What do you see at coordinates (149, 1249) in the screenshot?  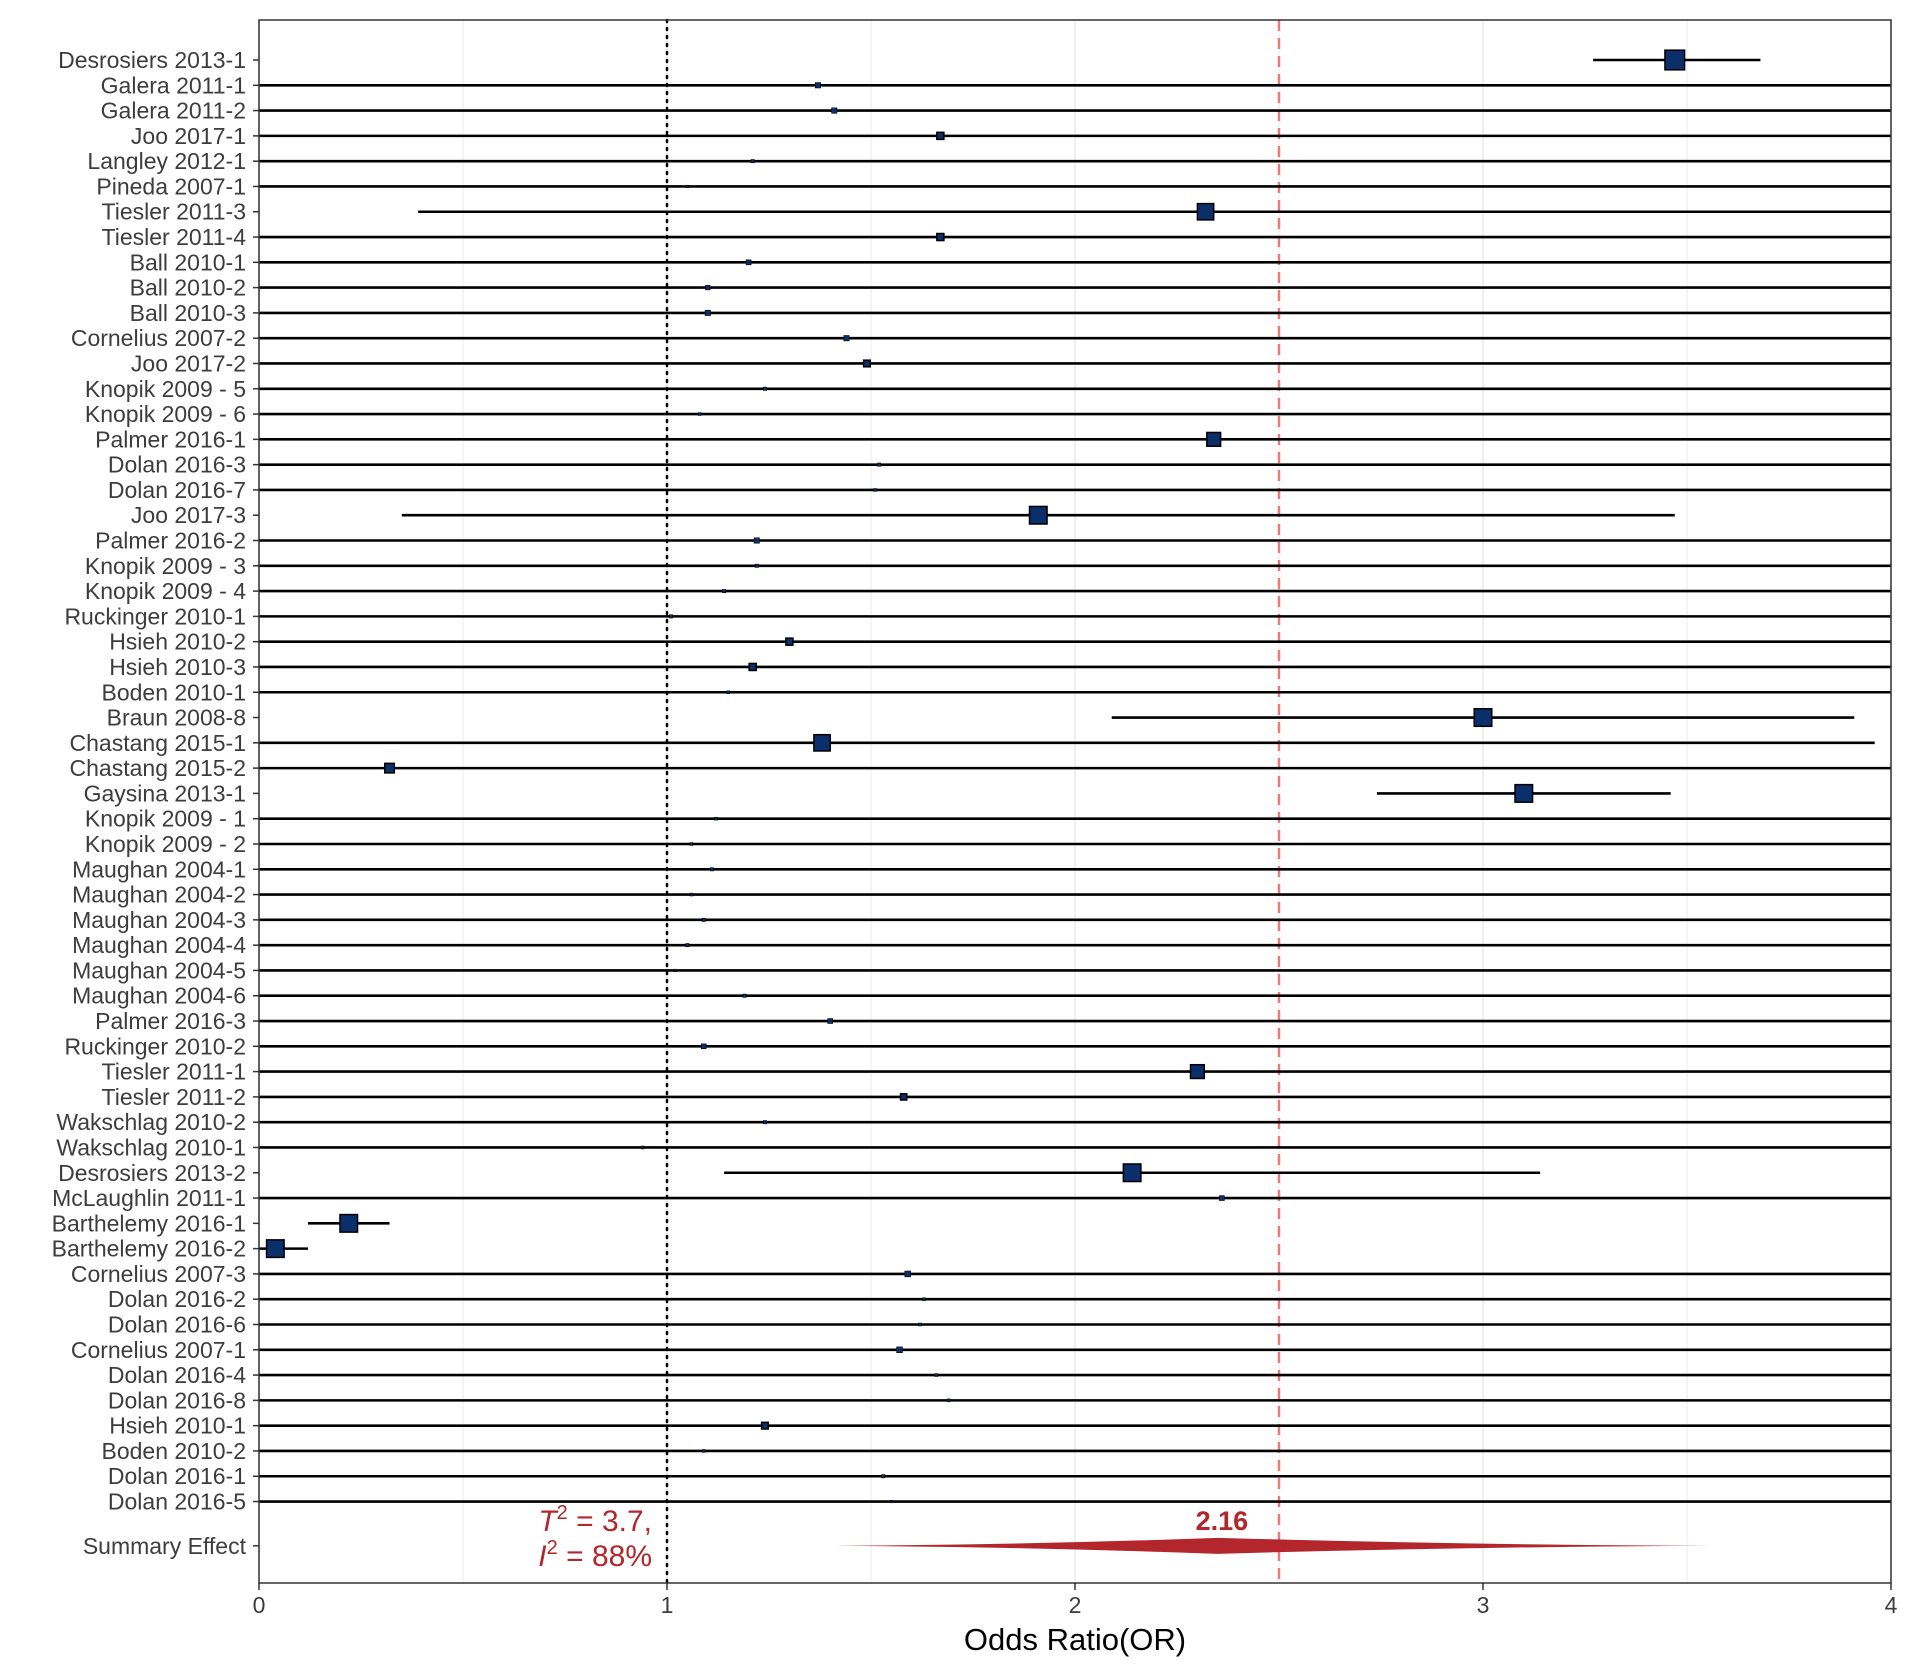 I see `study-label: Barthelemy 2016-2` at bounding box center [149, 1249].